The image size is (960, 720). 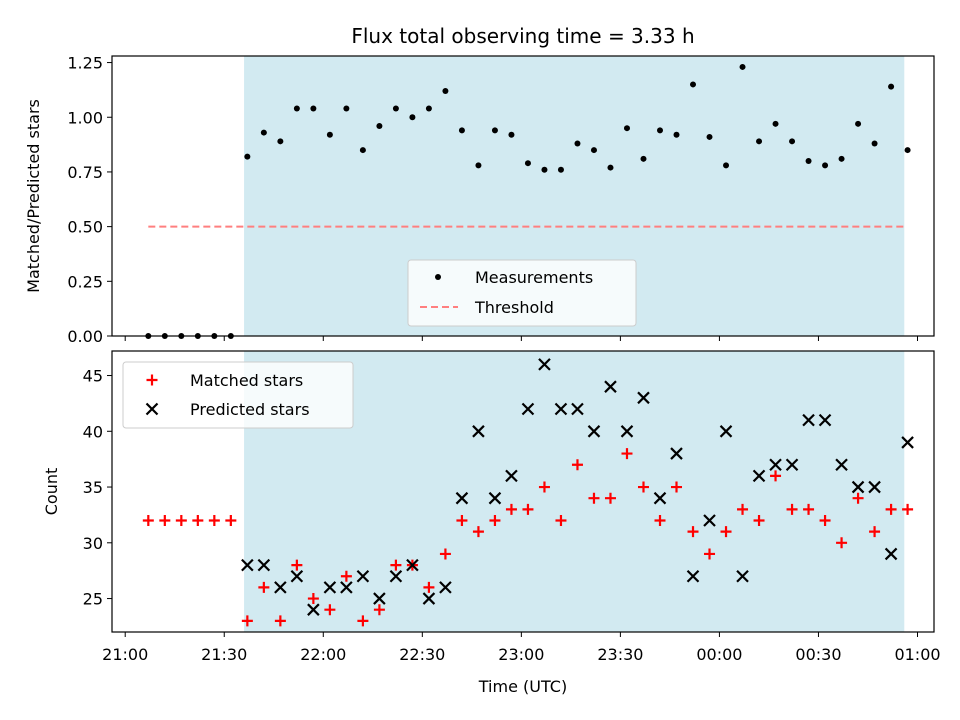 What do you see at coordinates (422, 654) in the screenshot?
I see `x-tick-label: 22:30` at bounding box center [422, 654].